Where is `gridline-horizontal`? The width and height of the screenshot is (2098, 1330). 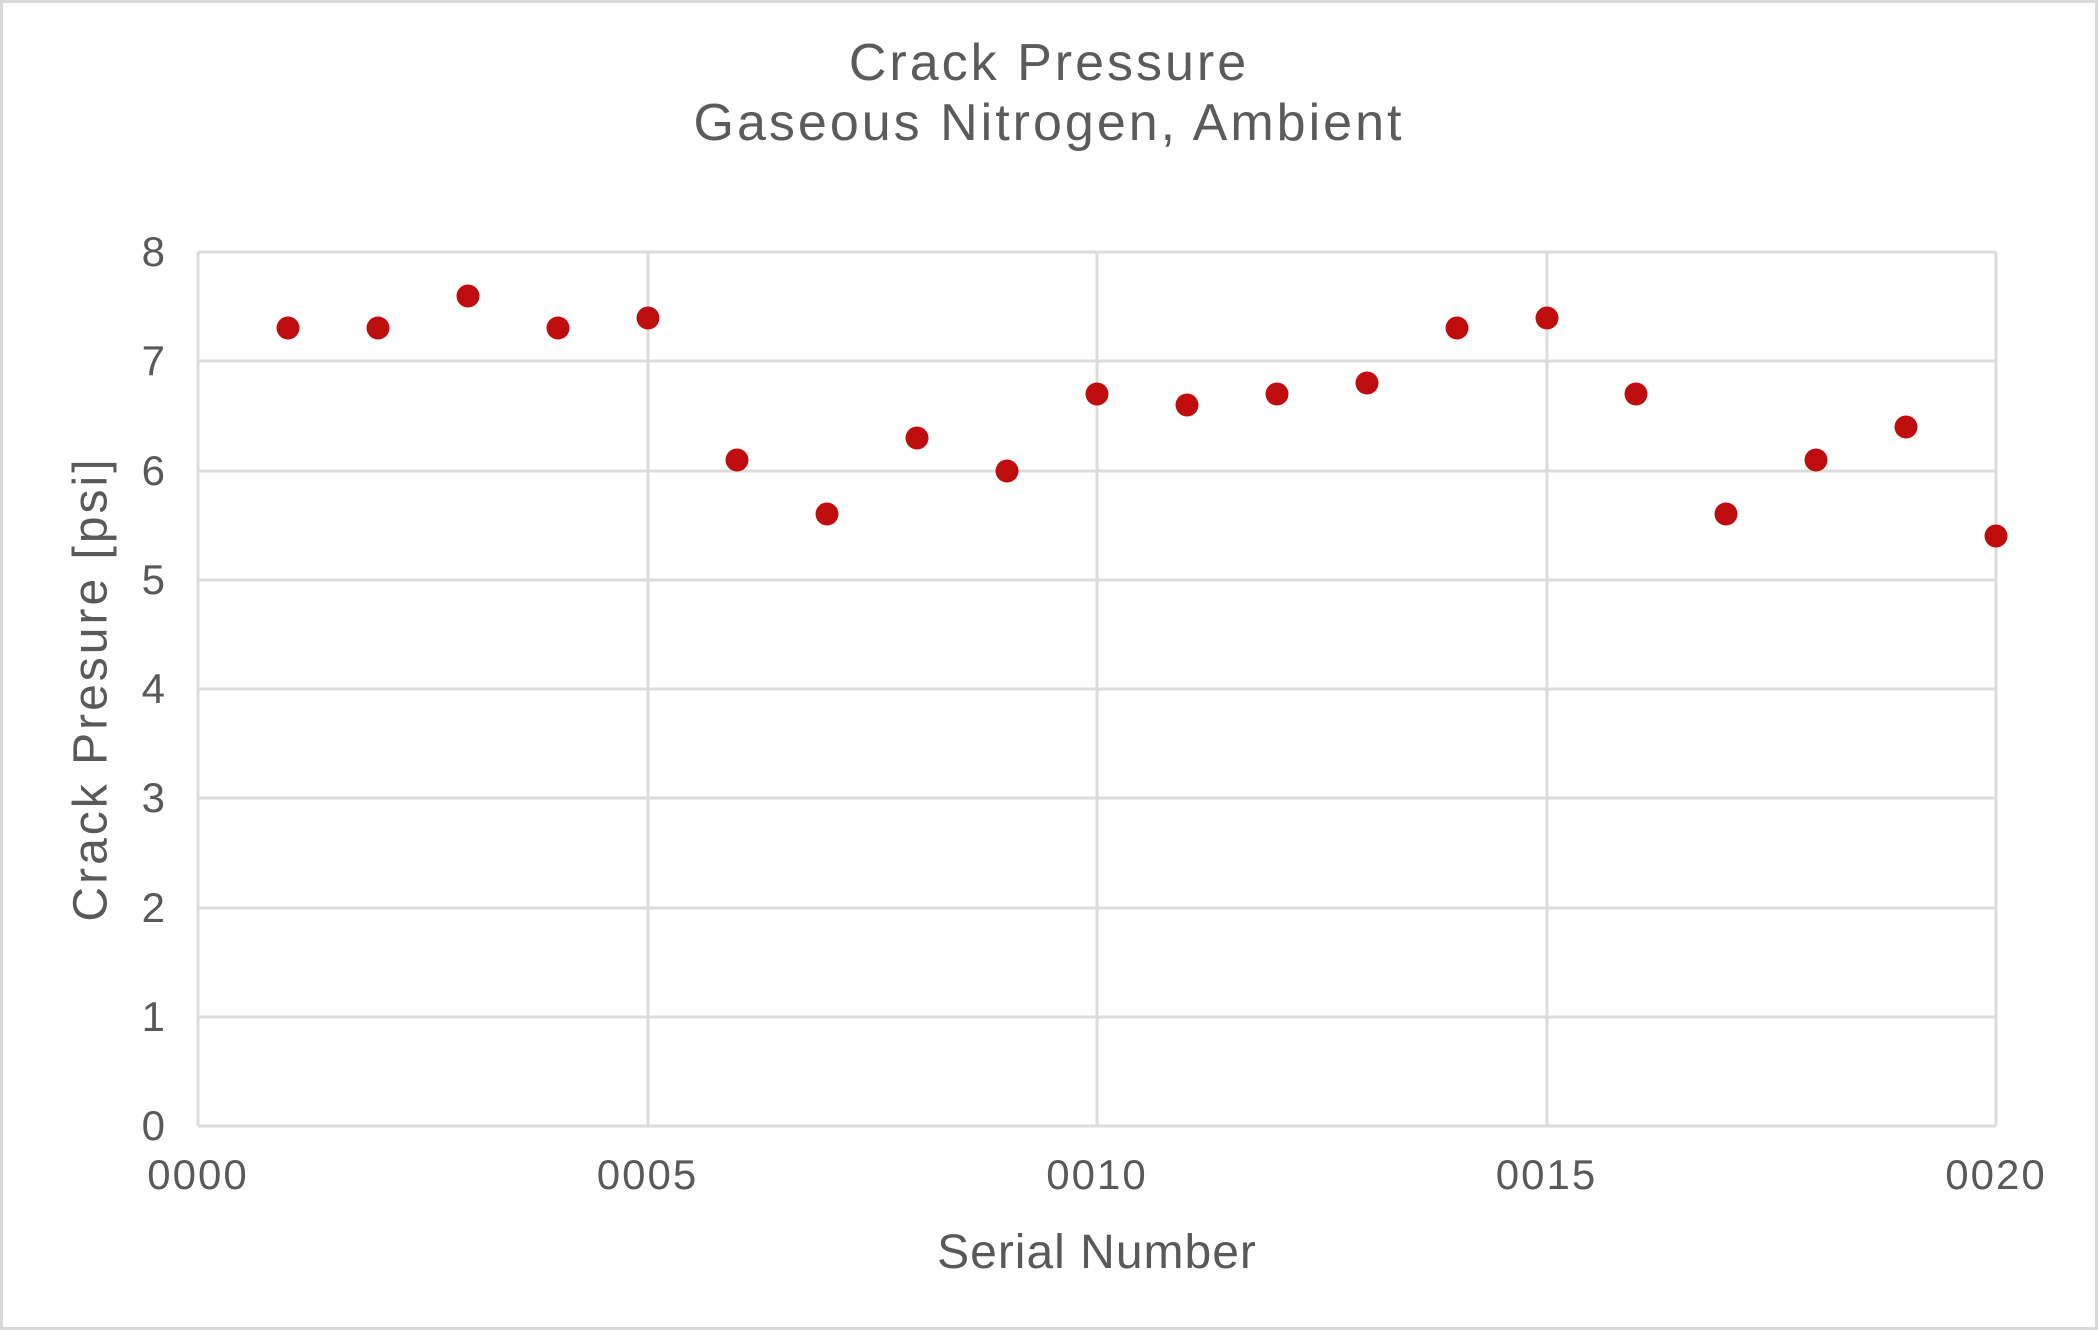
gridline-horizontal is located at coordinates (1097, 1126).